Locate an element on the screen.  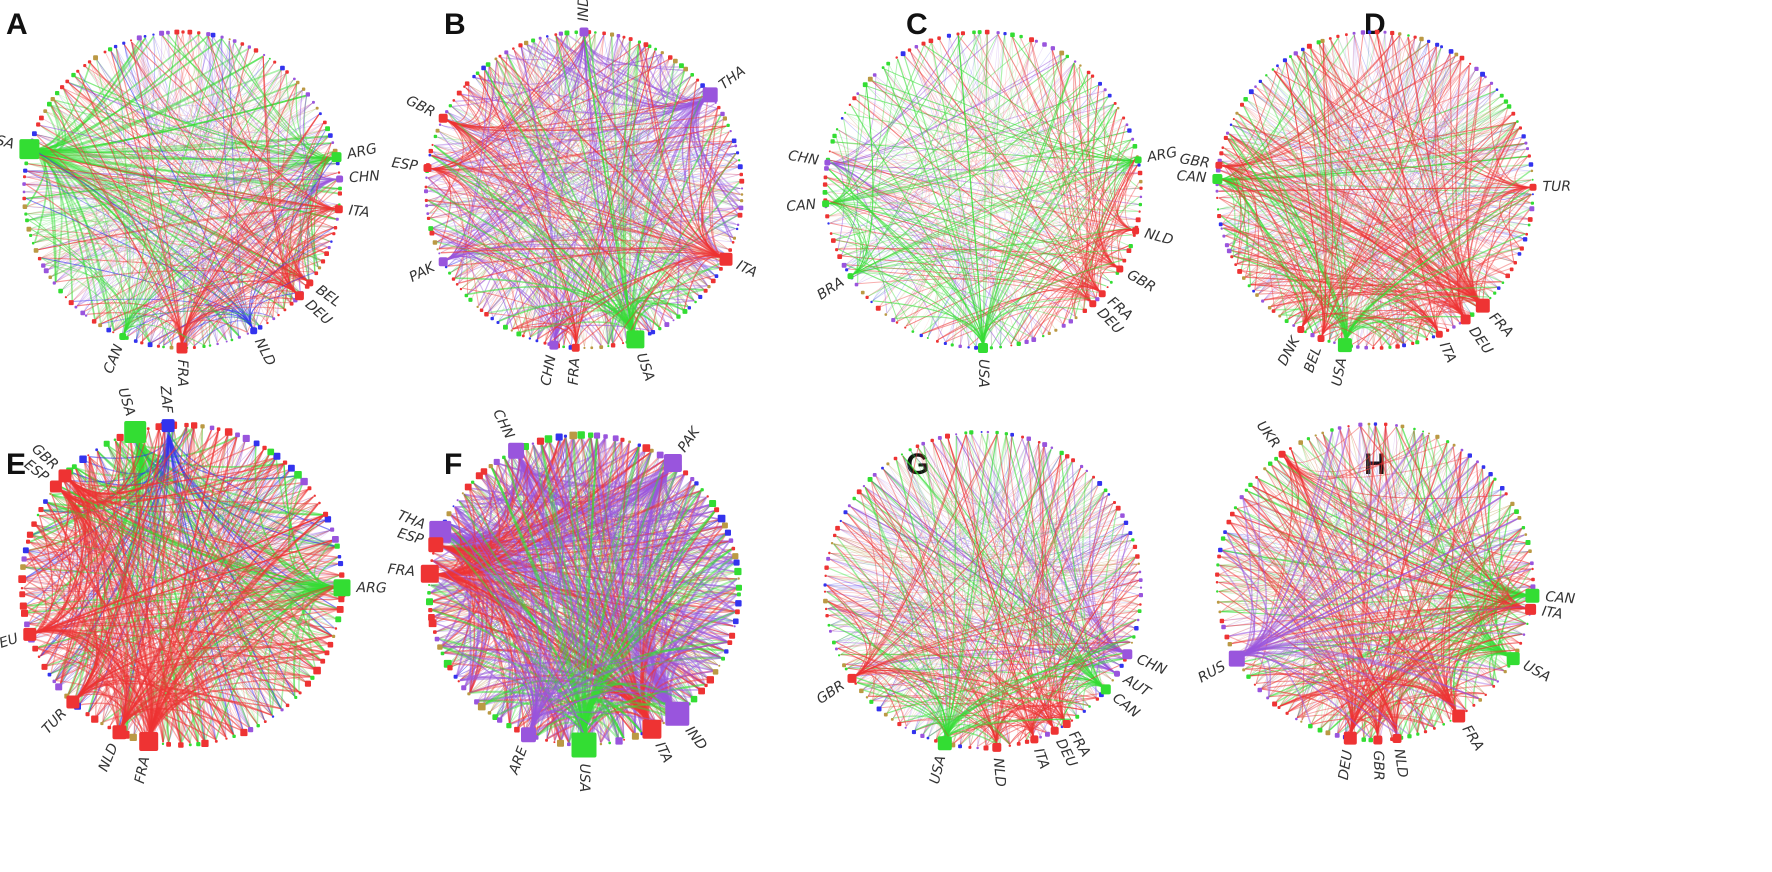
panel-letter-b: B is located at coordinates (455, 24).